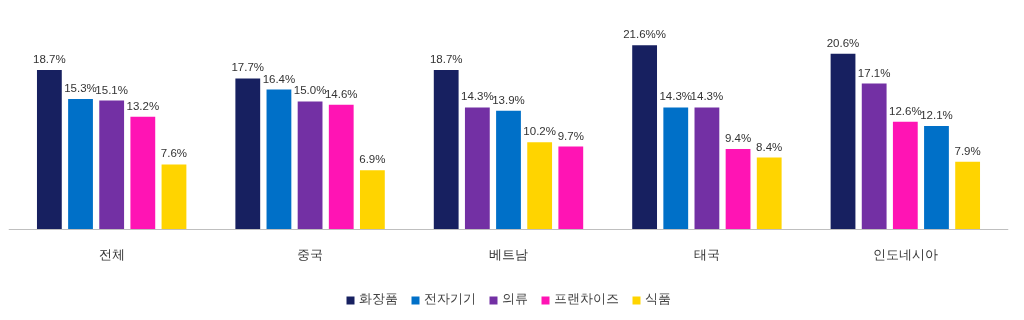 This screenshot has width=1024, height=320. What do you see at coordinates (769, 146) in the screenshot?
I see `data-label: 8.4%` at bounding box center [769, 146].